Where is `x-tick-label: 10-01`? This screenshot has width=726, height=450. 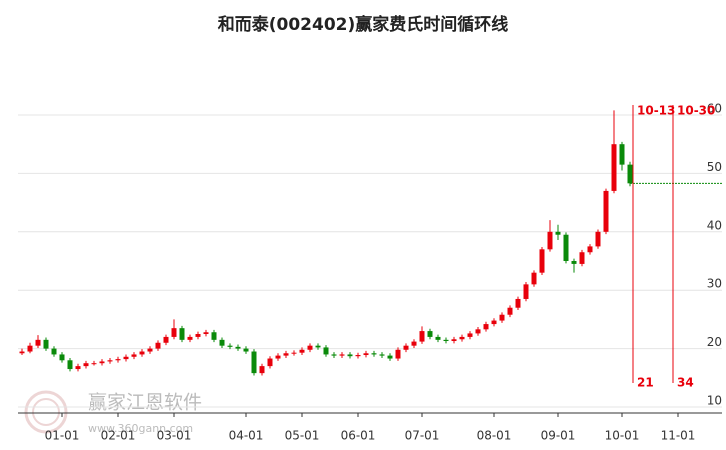 x-tick-label: 10-01 is located at coordinates (622, 436).